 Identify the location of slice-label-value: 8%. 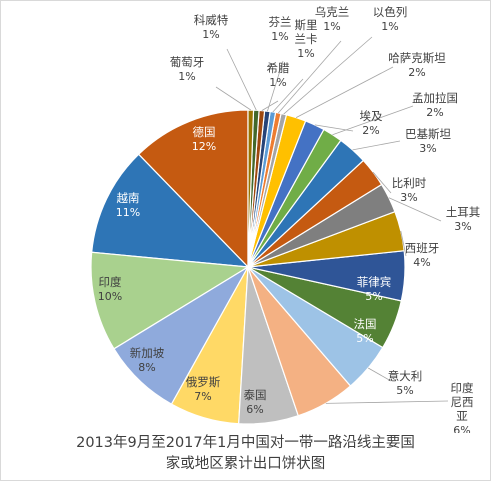
(146, 367).